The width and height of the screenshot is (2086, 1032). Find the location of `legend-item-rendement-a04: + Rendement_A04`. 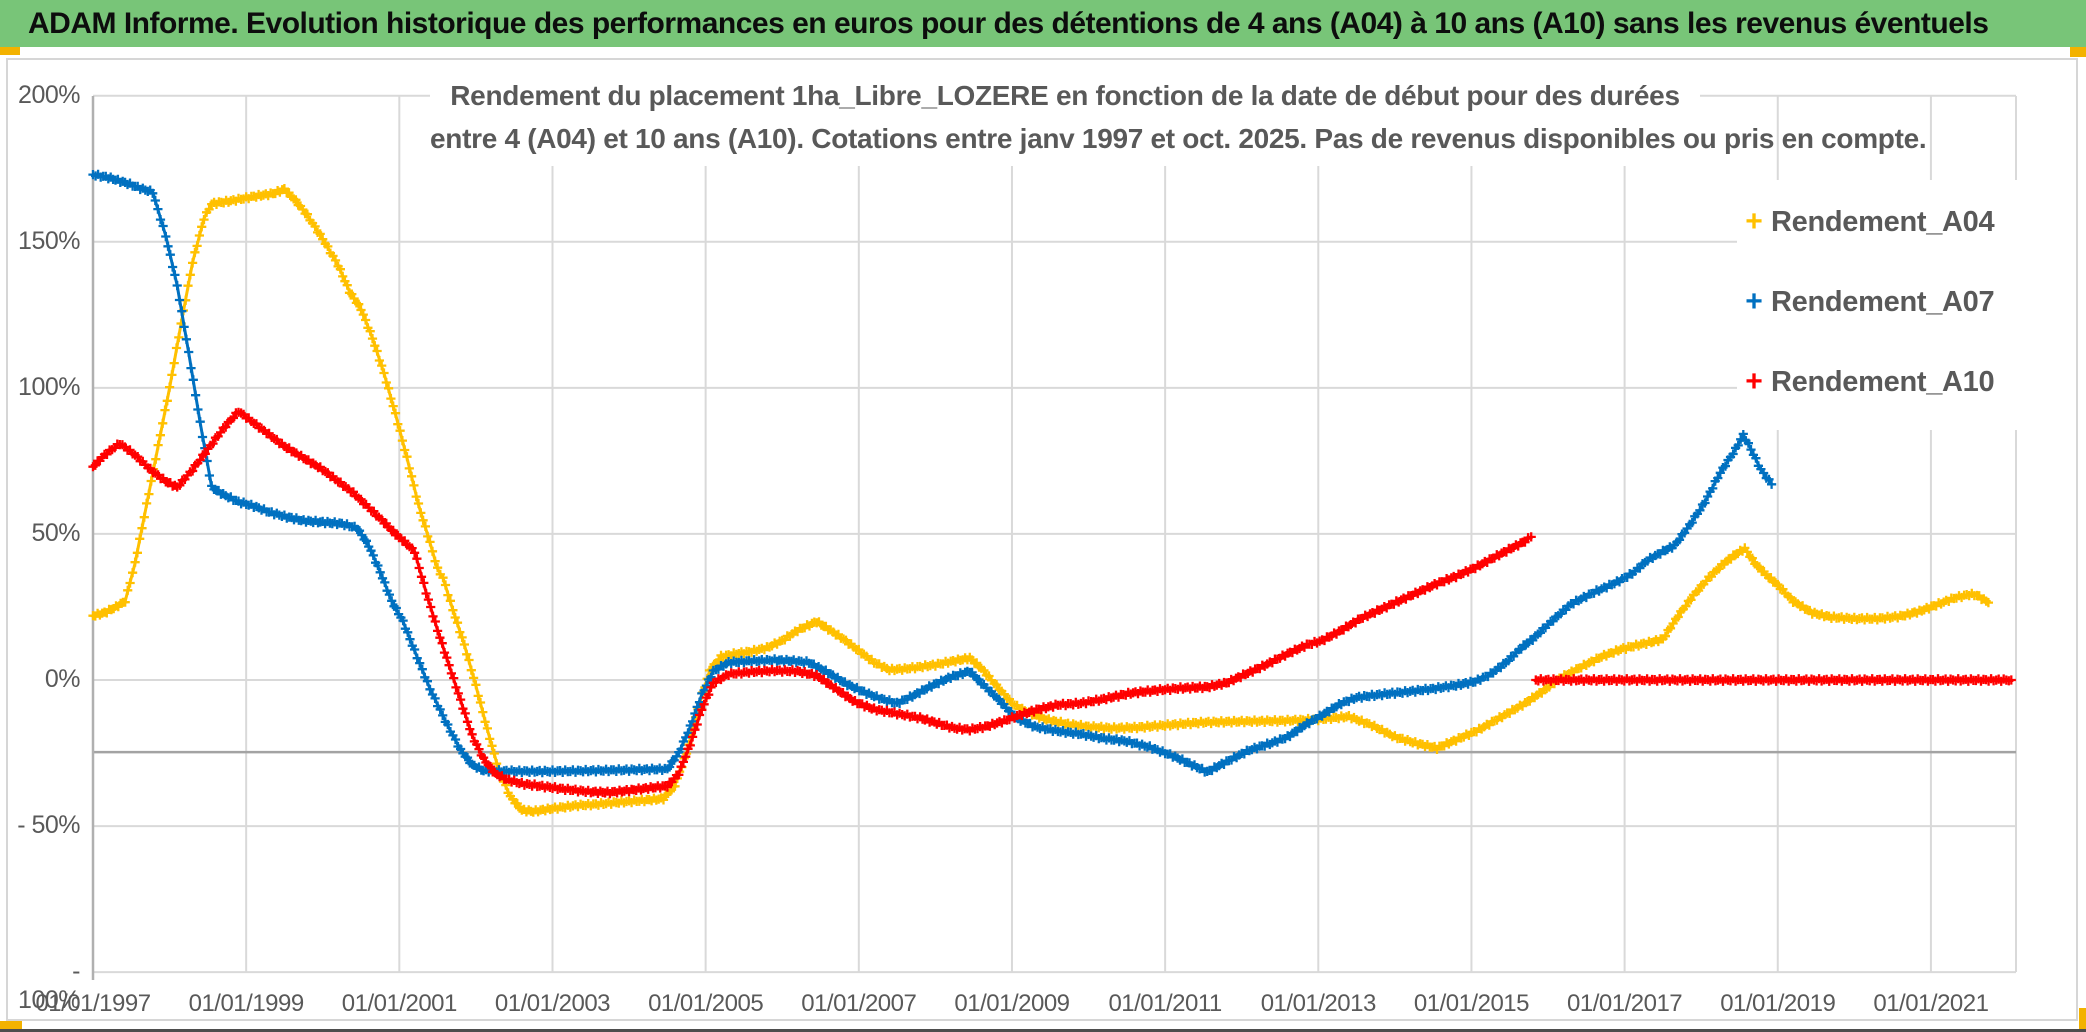

legend-item-rendement-a04: + Rendement_A04 is located at coordinates (1879, 222).